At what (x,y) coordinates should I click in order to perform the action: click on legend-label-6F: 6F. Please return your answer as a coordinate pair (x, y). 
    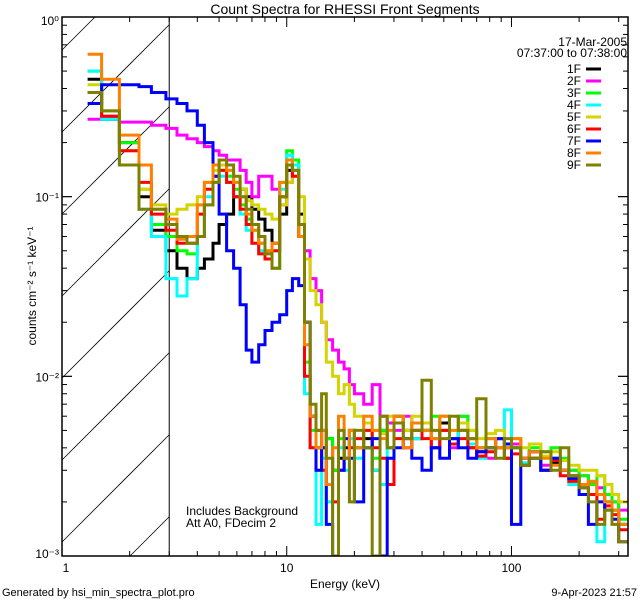
    Looking at the image, I should click on (574, 129).